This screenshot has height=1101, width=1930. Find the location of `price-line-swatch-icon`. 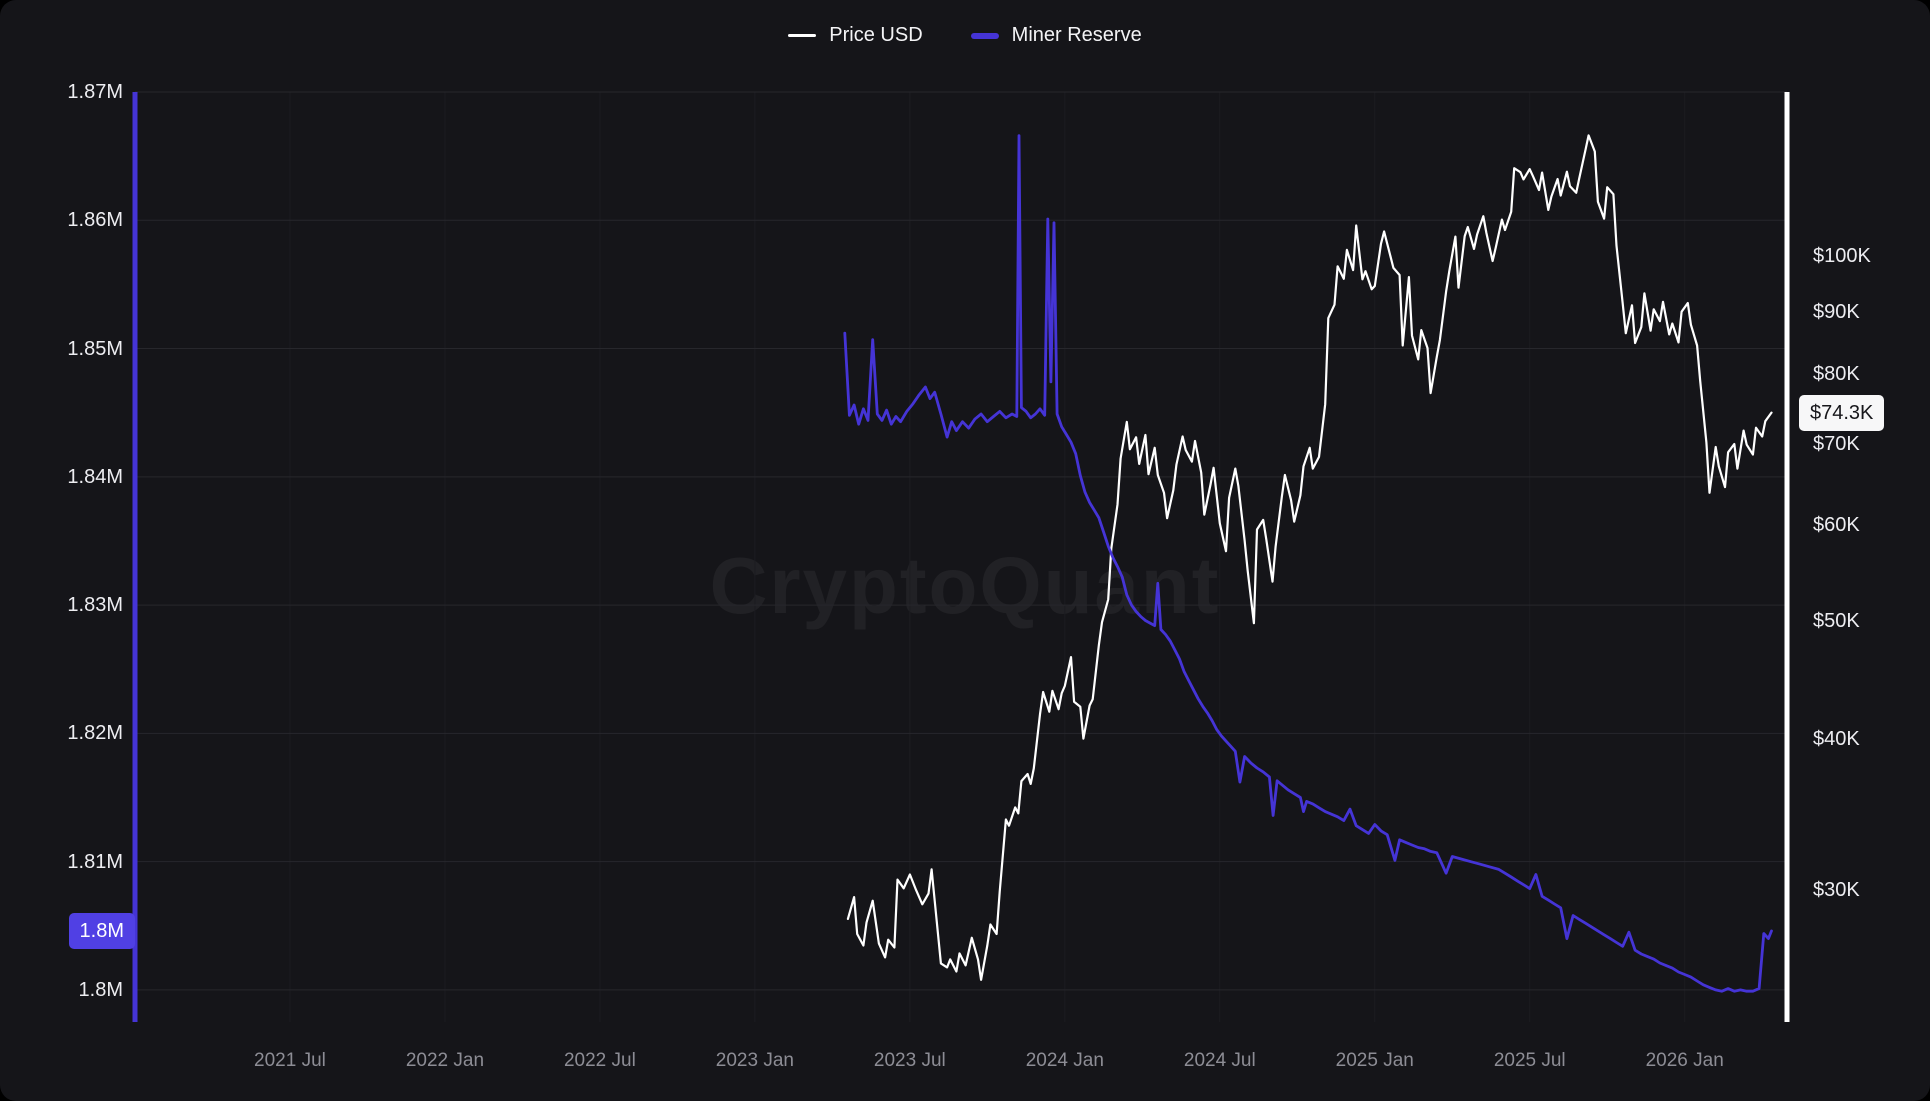

price-line-swatch-icon is located at coordinates (802, 35).